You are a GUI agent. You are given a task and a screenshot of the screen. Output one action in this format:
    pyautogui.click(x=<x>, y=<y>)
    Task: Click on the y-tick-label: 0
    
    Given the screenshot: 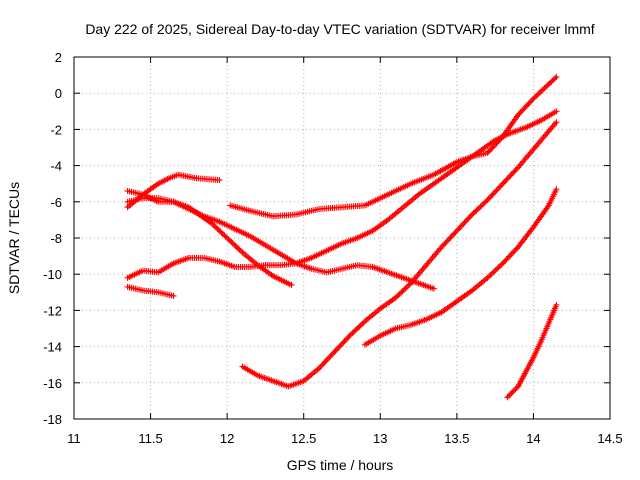 What is the action you would take?
    pyautogui.click(x=58, y=93)
    